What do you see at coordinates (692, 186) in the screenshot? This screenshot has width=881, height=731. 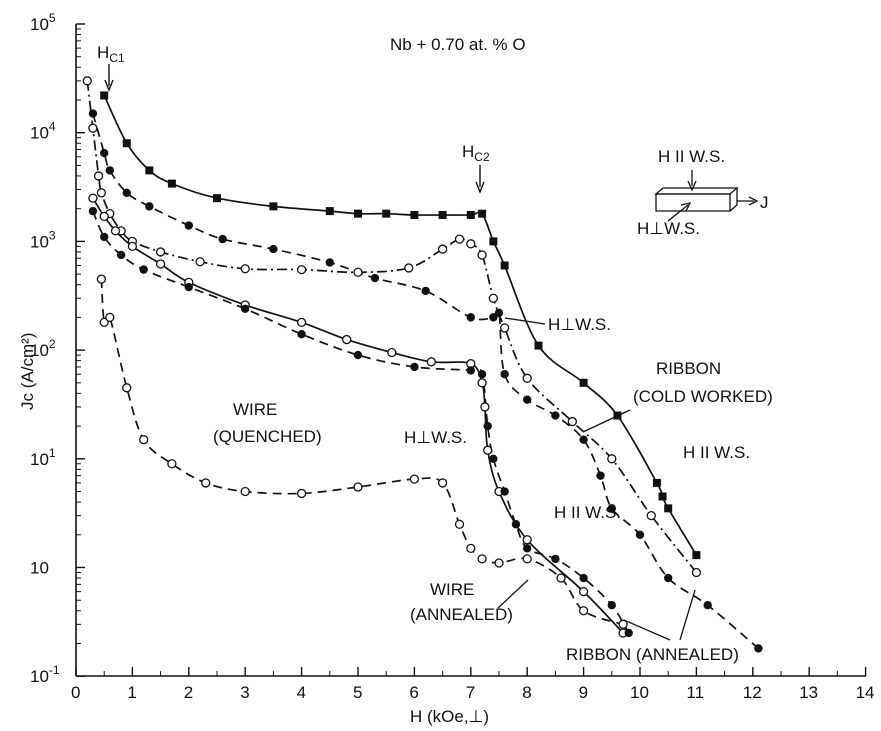 I see `inset-top-arrow-head` at bounding box center [692, 186].